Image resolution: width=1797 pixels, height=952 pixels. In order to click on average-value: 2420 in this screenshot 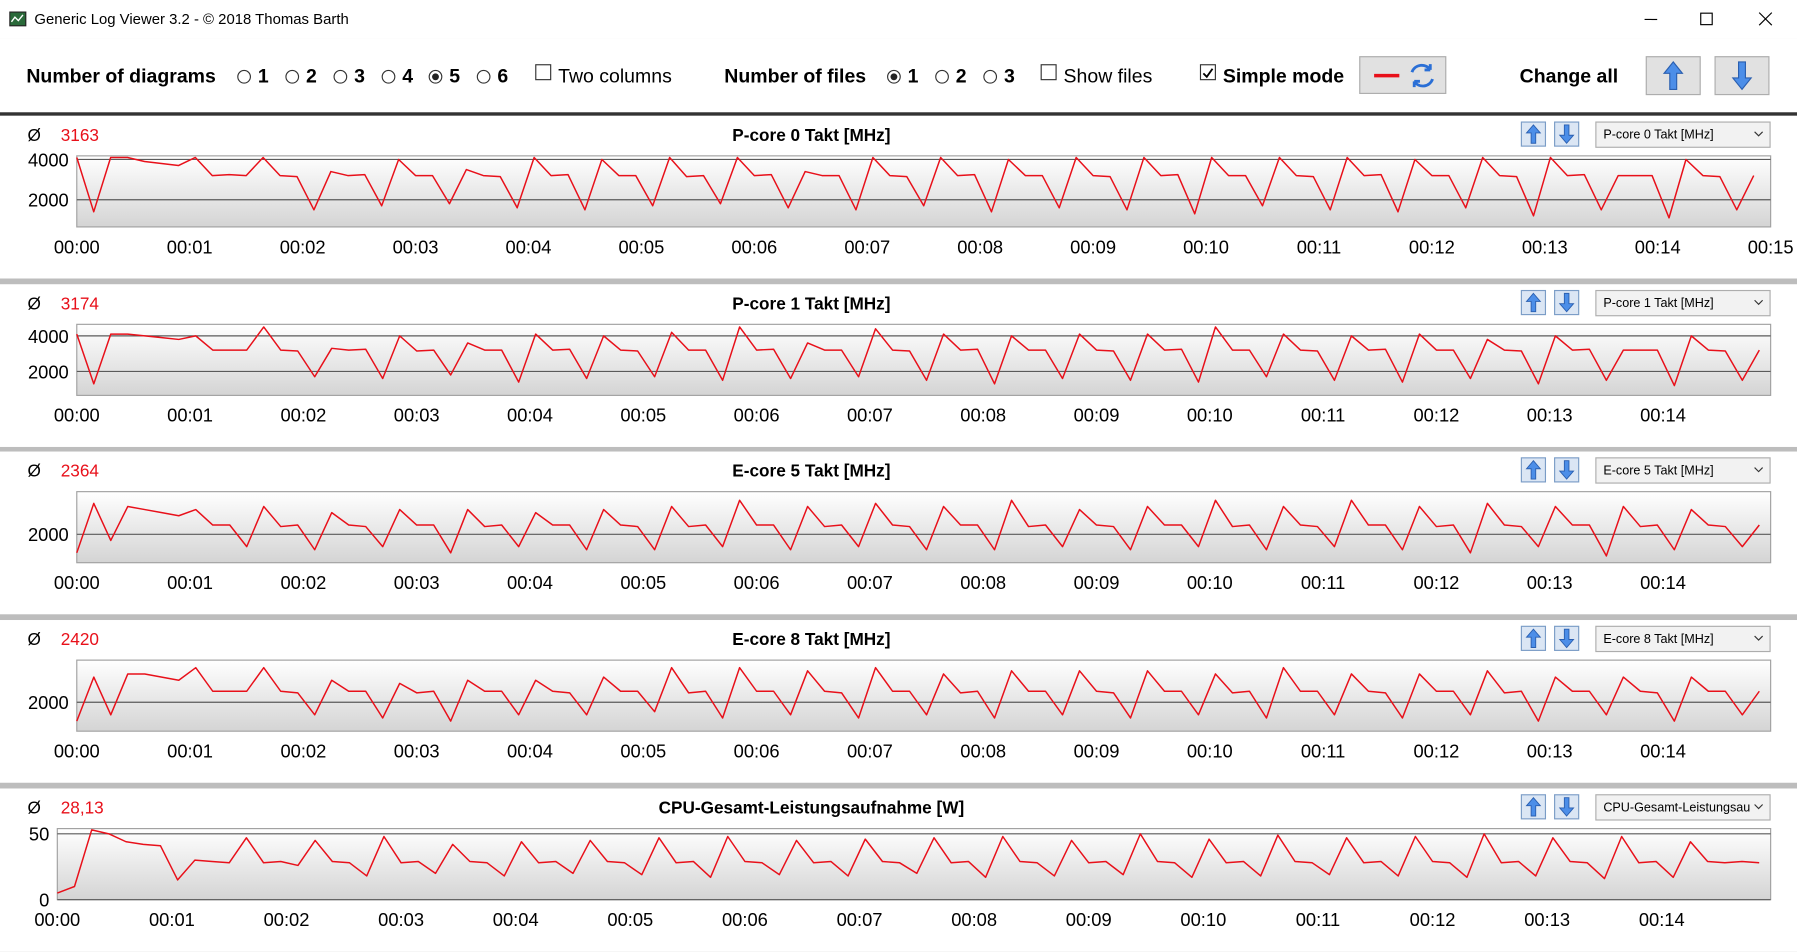, I will do `click(80, 639)`.